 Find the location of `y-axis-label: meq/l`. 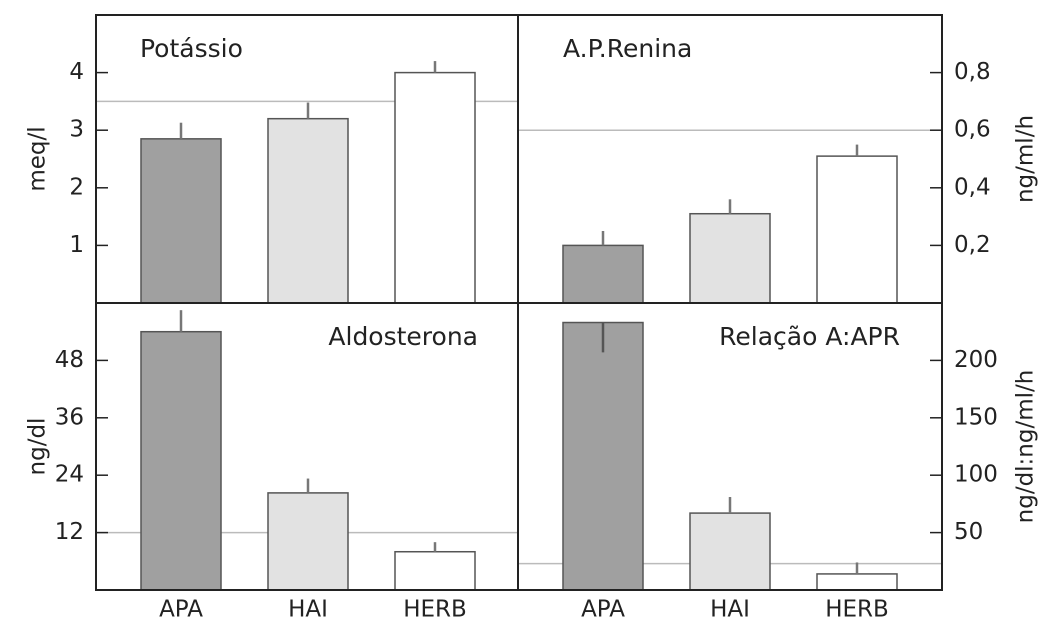

y-axis-label: meq/l is located at coordinates (38, 158).